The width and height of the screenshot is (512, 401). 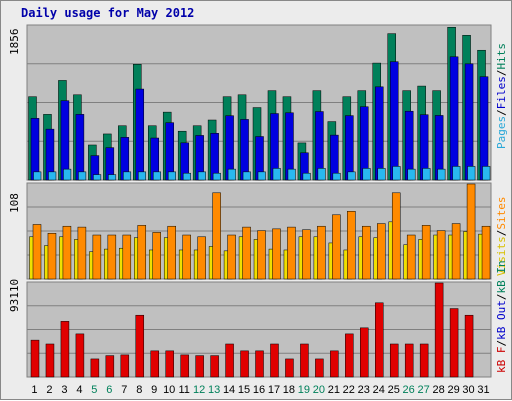 What do you see at coordinates (379, 390) in the screenshot?
I see `x-tick-label: 24` at bounding box center [379, 390].